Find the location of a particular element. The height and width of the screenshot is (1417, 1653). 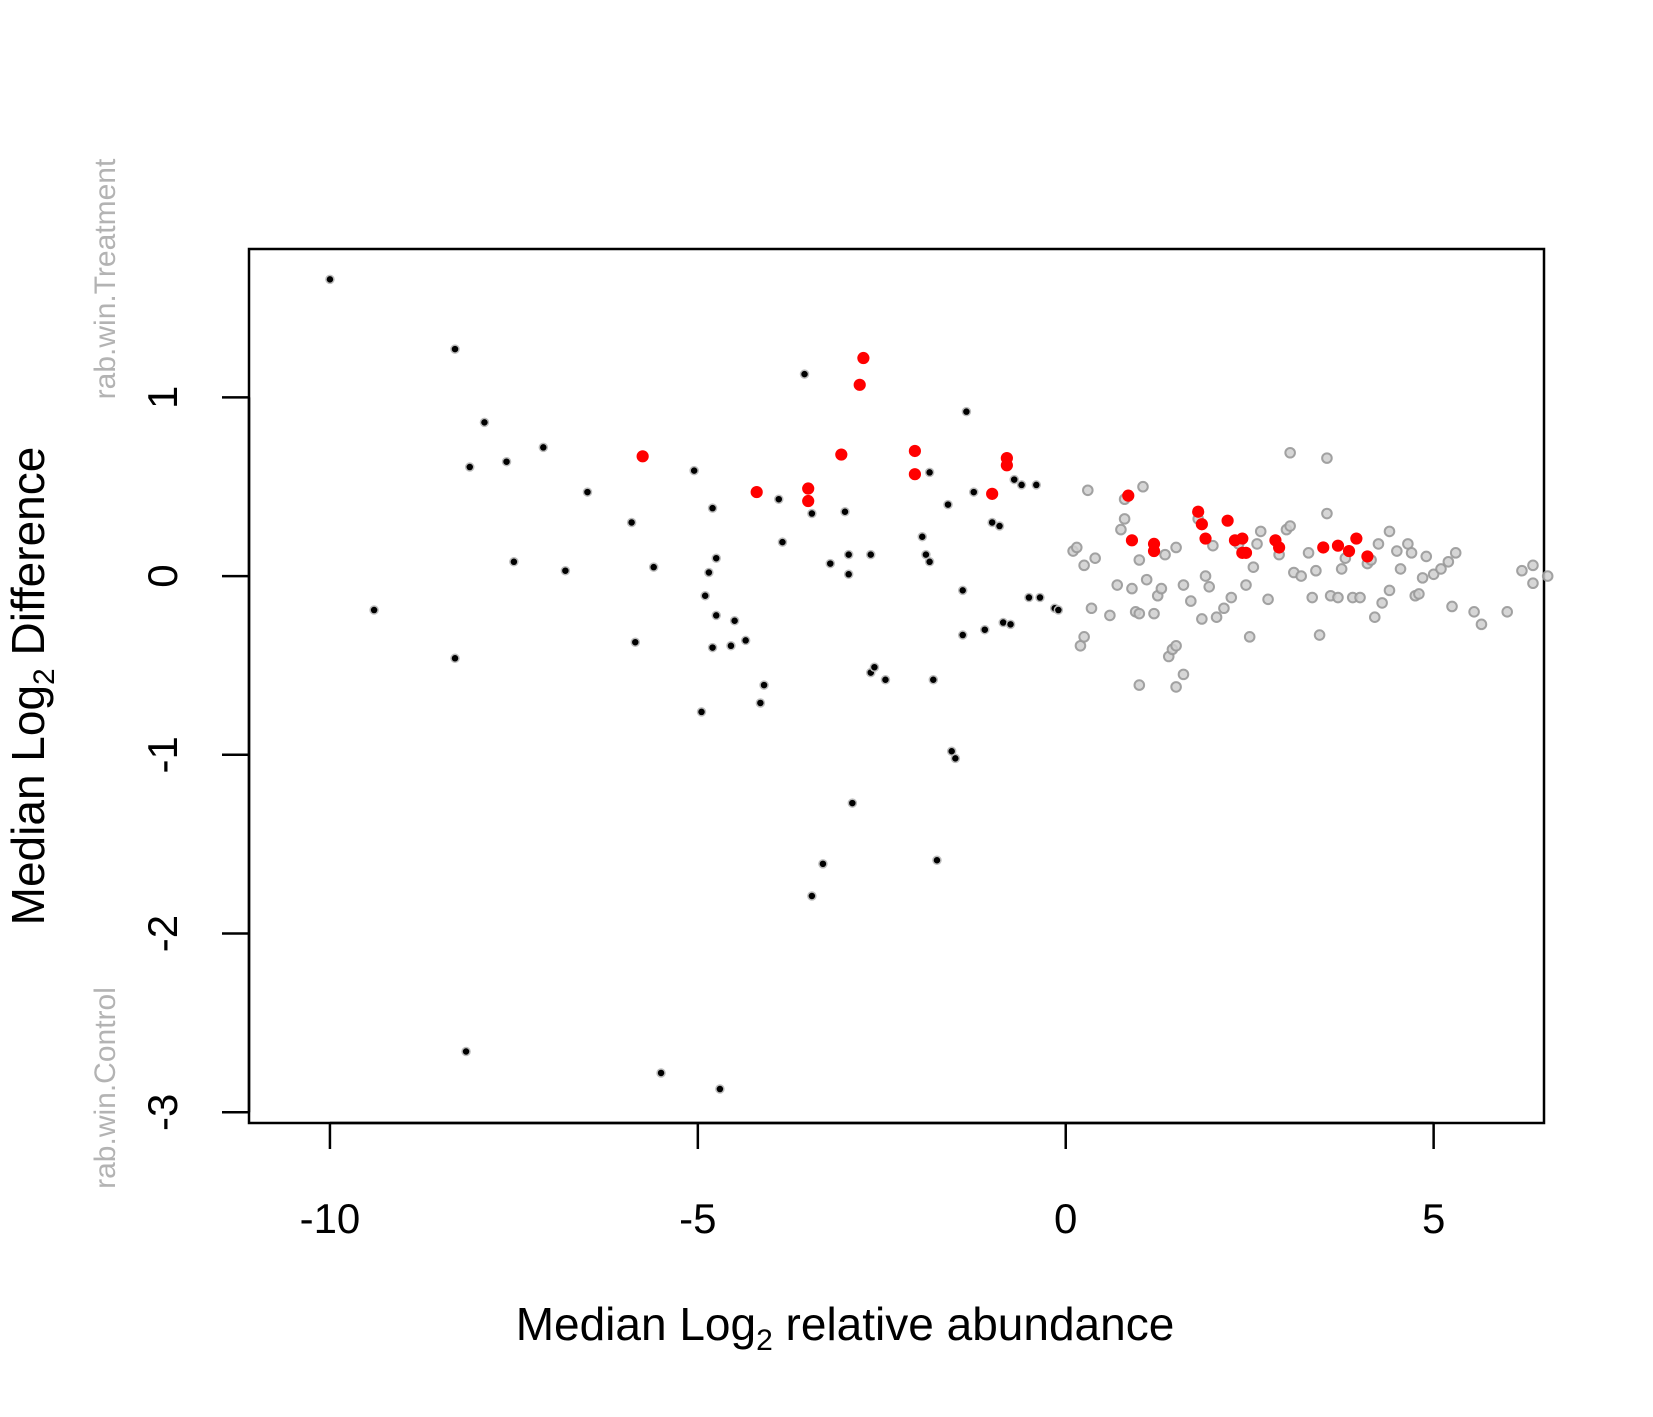

y-tick-label: 1 is located at coordinates (162, 397).